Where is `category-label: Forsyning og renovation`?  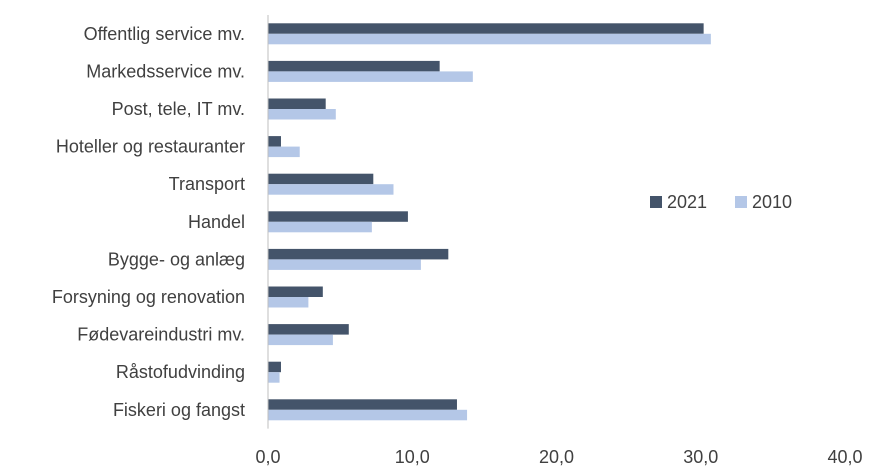 category-label: Forsyning og renovation is located at coordinates (148, 297).